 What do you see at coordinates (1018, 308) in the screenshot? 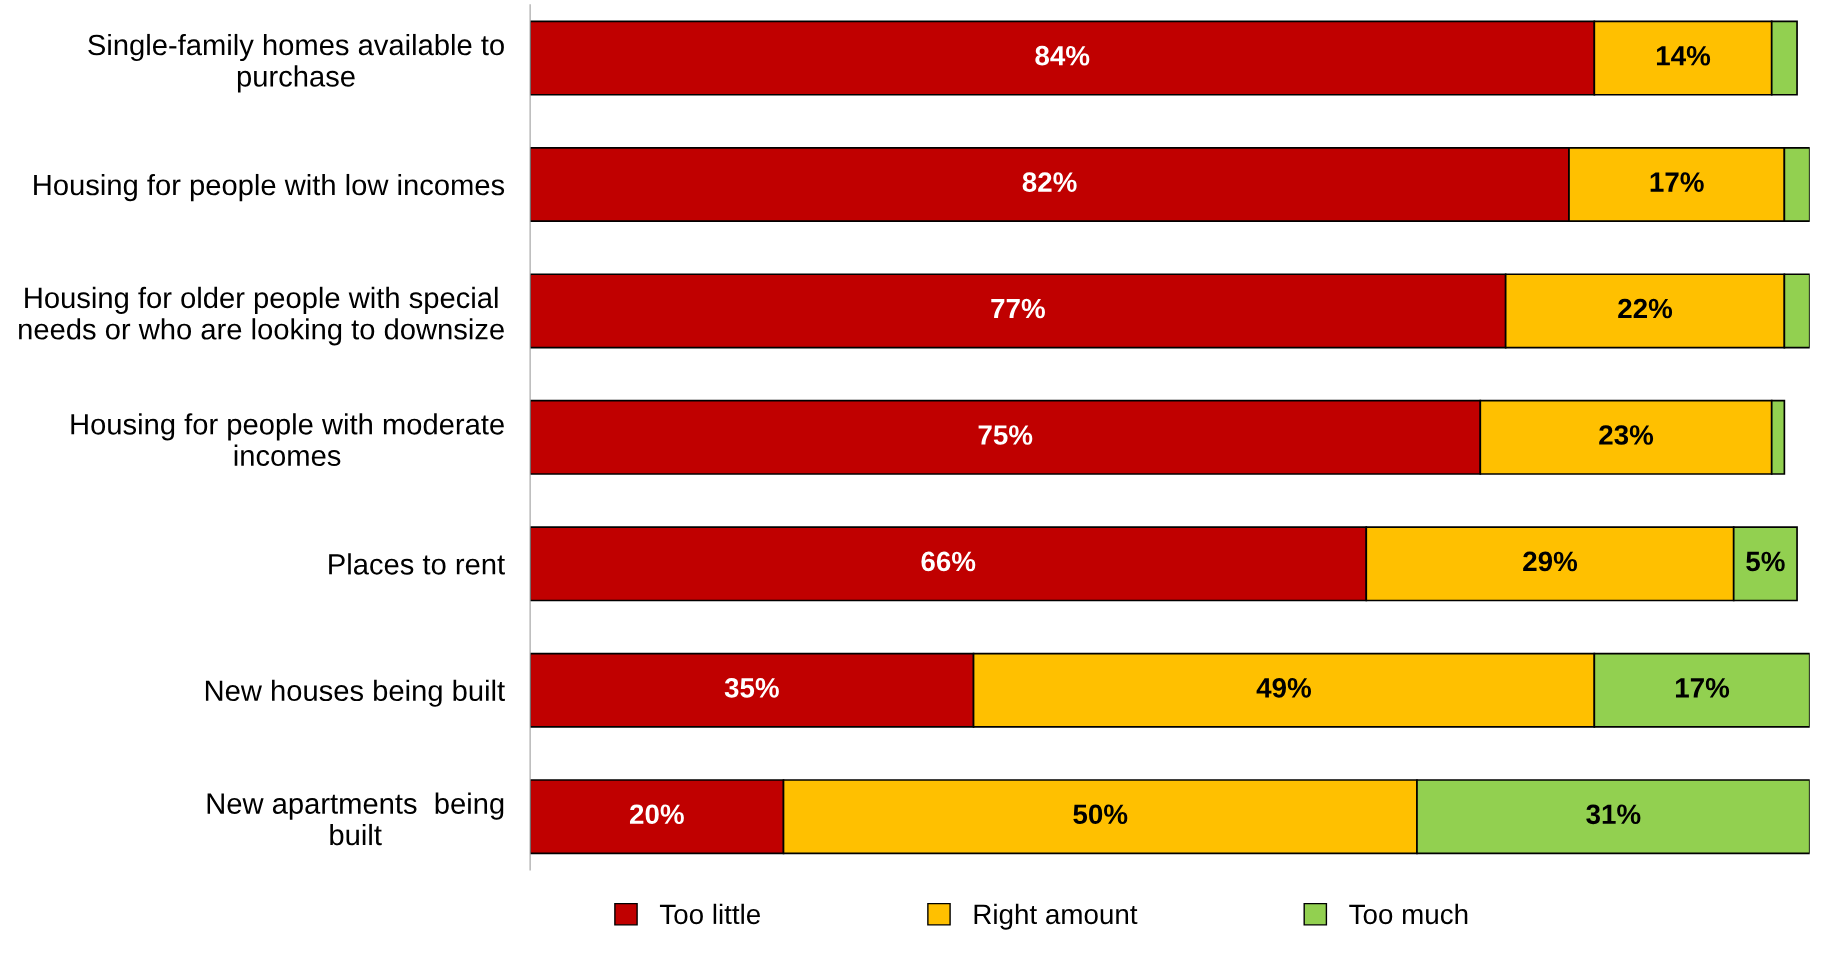
I see `data-label: 77%` at bounding box center [1018, 308].